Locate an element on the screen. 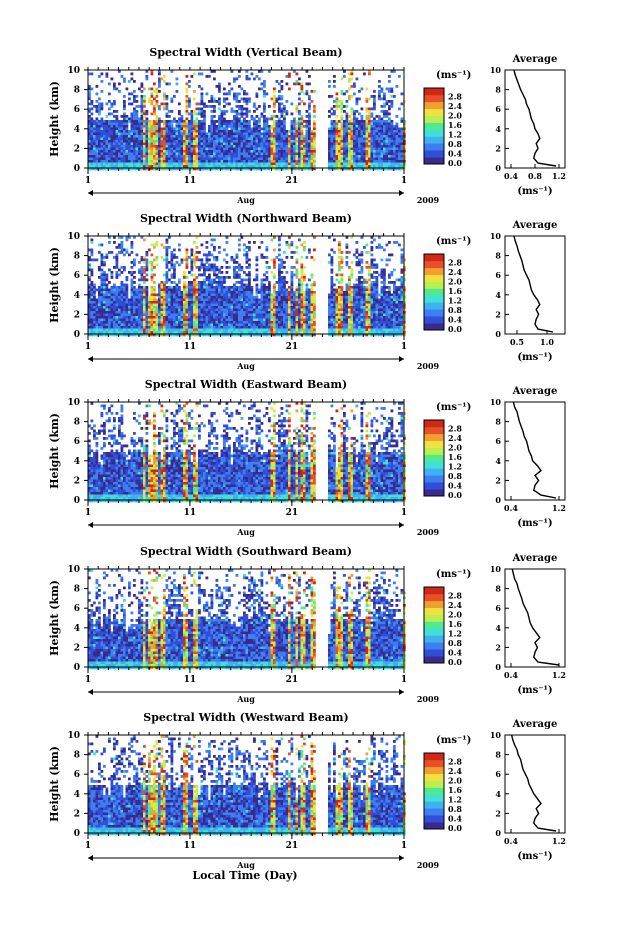 Image resolution: width=624 pixels, height=931 pixels. panel-title: Spectral Width (Southward Beam) is located at coordinates (246, 551).